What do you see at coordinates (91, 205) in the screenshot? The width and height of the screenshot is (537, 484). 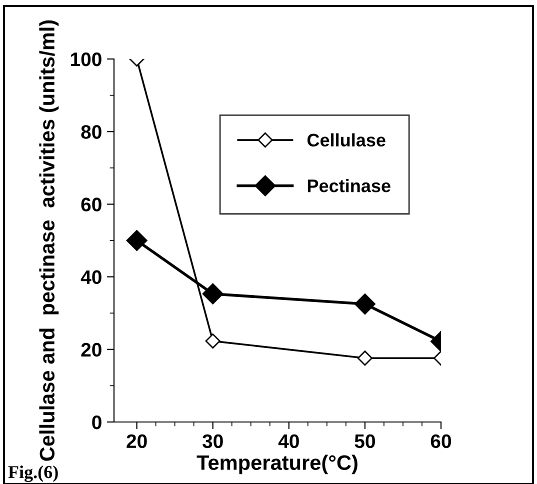 I see `y-tick-label: 60` at bounding box center [91, 205].